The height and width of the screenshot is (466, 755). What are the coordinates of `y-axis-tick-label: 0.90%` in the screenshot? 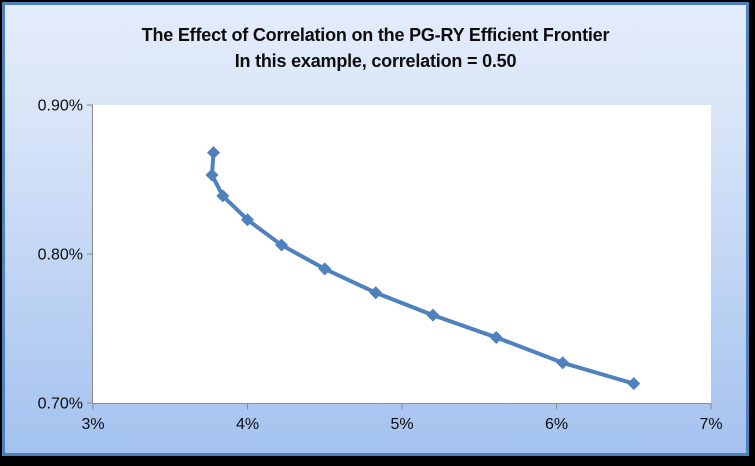 It's located at (60, 106).